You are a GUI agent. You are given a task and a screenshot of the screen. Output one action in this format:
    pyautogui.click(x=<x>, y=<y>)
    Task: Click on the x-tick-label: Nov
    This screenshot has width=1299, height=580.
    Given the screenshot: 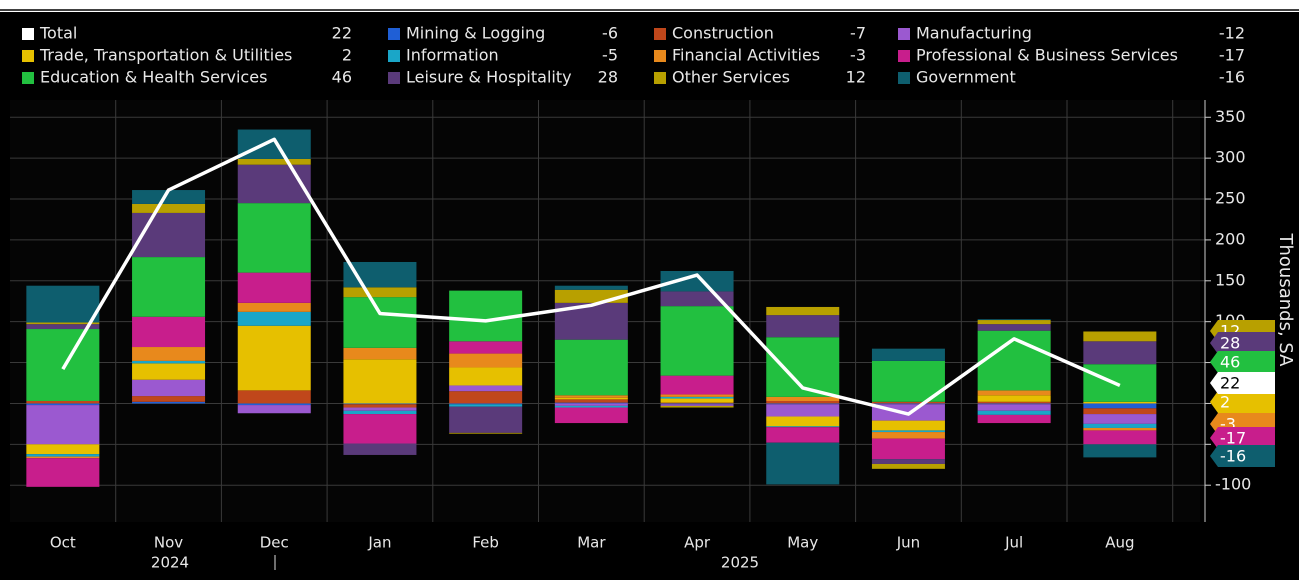 What is the action you would take?
    pyautogui.click(x=168, y=543)
    